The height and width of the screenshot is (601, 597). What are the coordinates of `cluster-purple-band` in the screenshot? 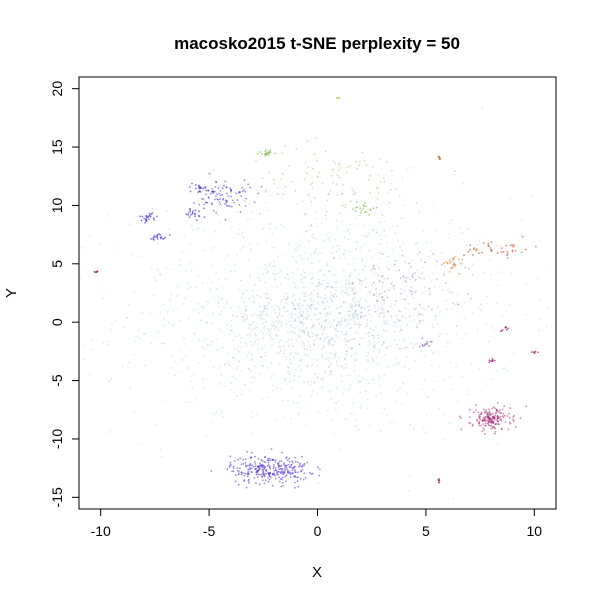 It's located at (395, 290).